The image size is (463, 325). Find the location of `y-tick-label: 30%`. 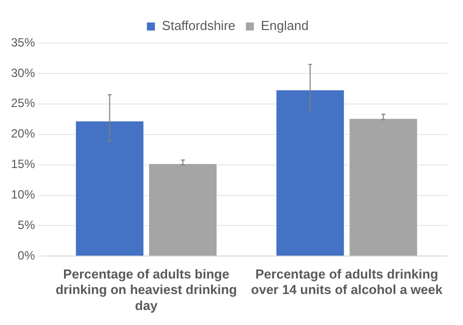

y-tick-label: 30% is located at coordinates (23, 73).